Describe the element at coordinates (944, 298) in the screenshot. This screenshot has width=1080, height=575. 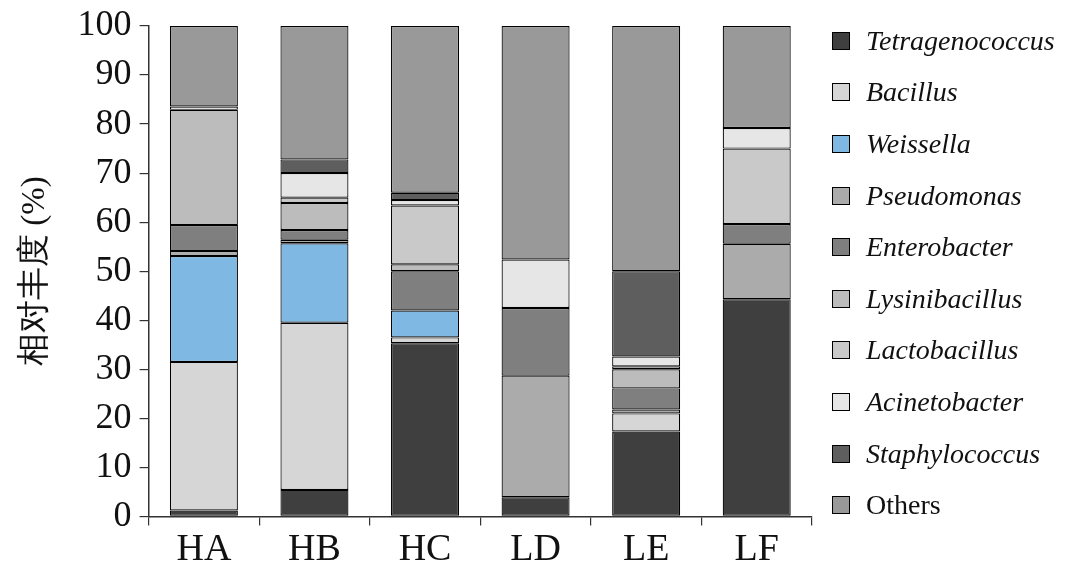
I see `legend-label: Lysinibacillus` at that location.